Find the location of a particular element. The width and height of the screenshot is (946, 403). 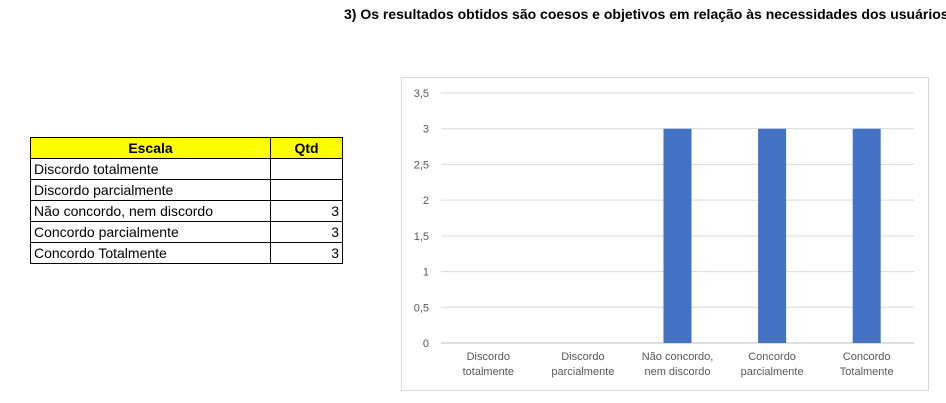

escala-cell: Não concordo, nem discordo is located at coordinates (150, 211).